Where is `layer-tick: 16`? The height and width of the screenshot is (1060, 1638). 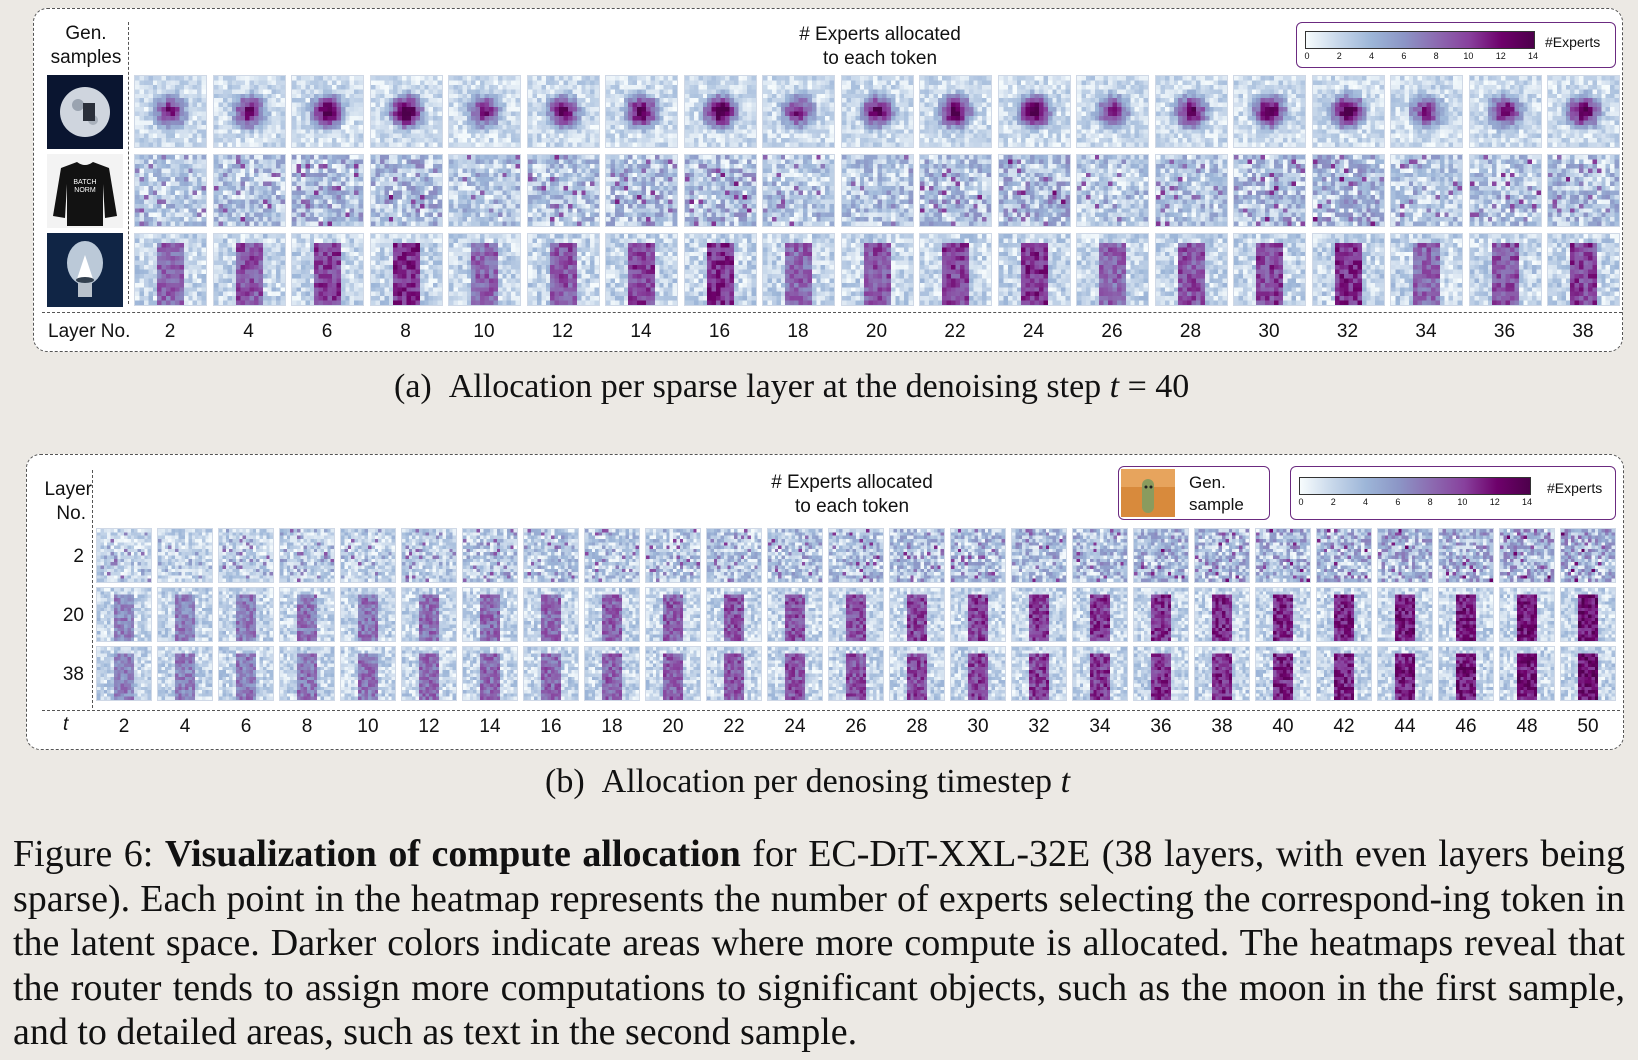
layer-tick: 16 is located at coordinates (720, 332).